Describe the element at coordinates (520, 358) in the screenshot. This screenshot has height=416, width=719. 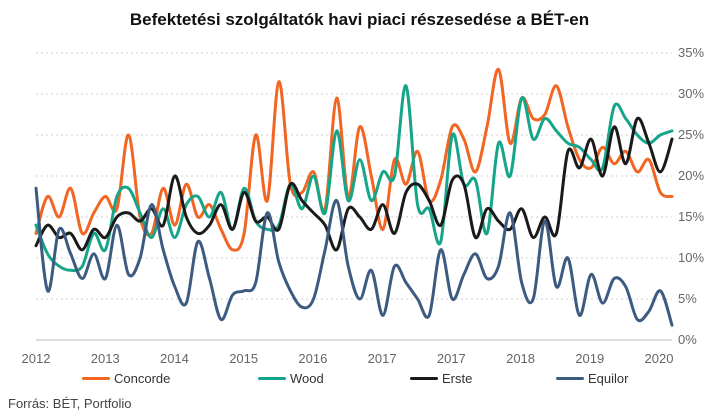
I see `x-tick-label: 2018` at that location.